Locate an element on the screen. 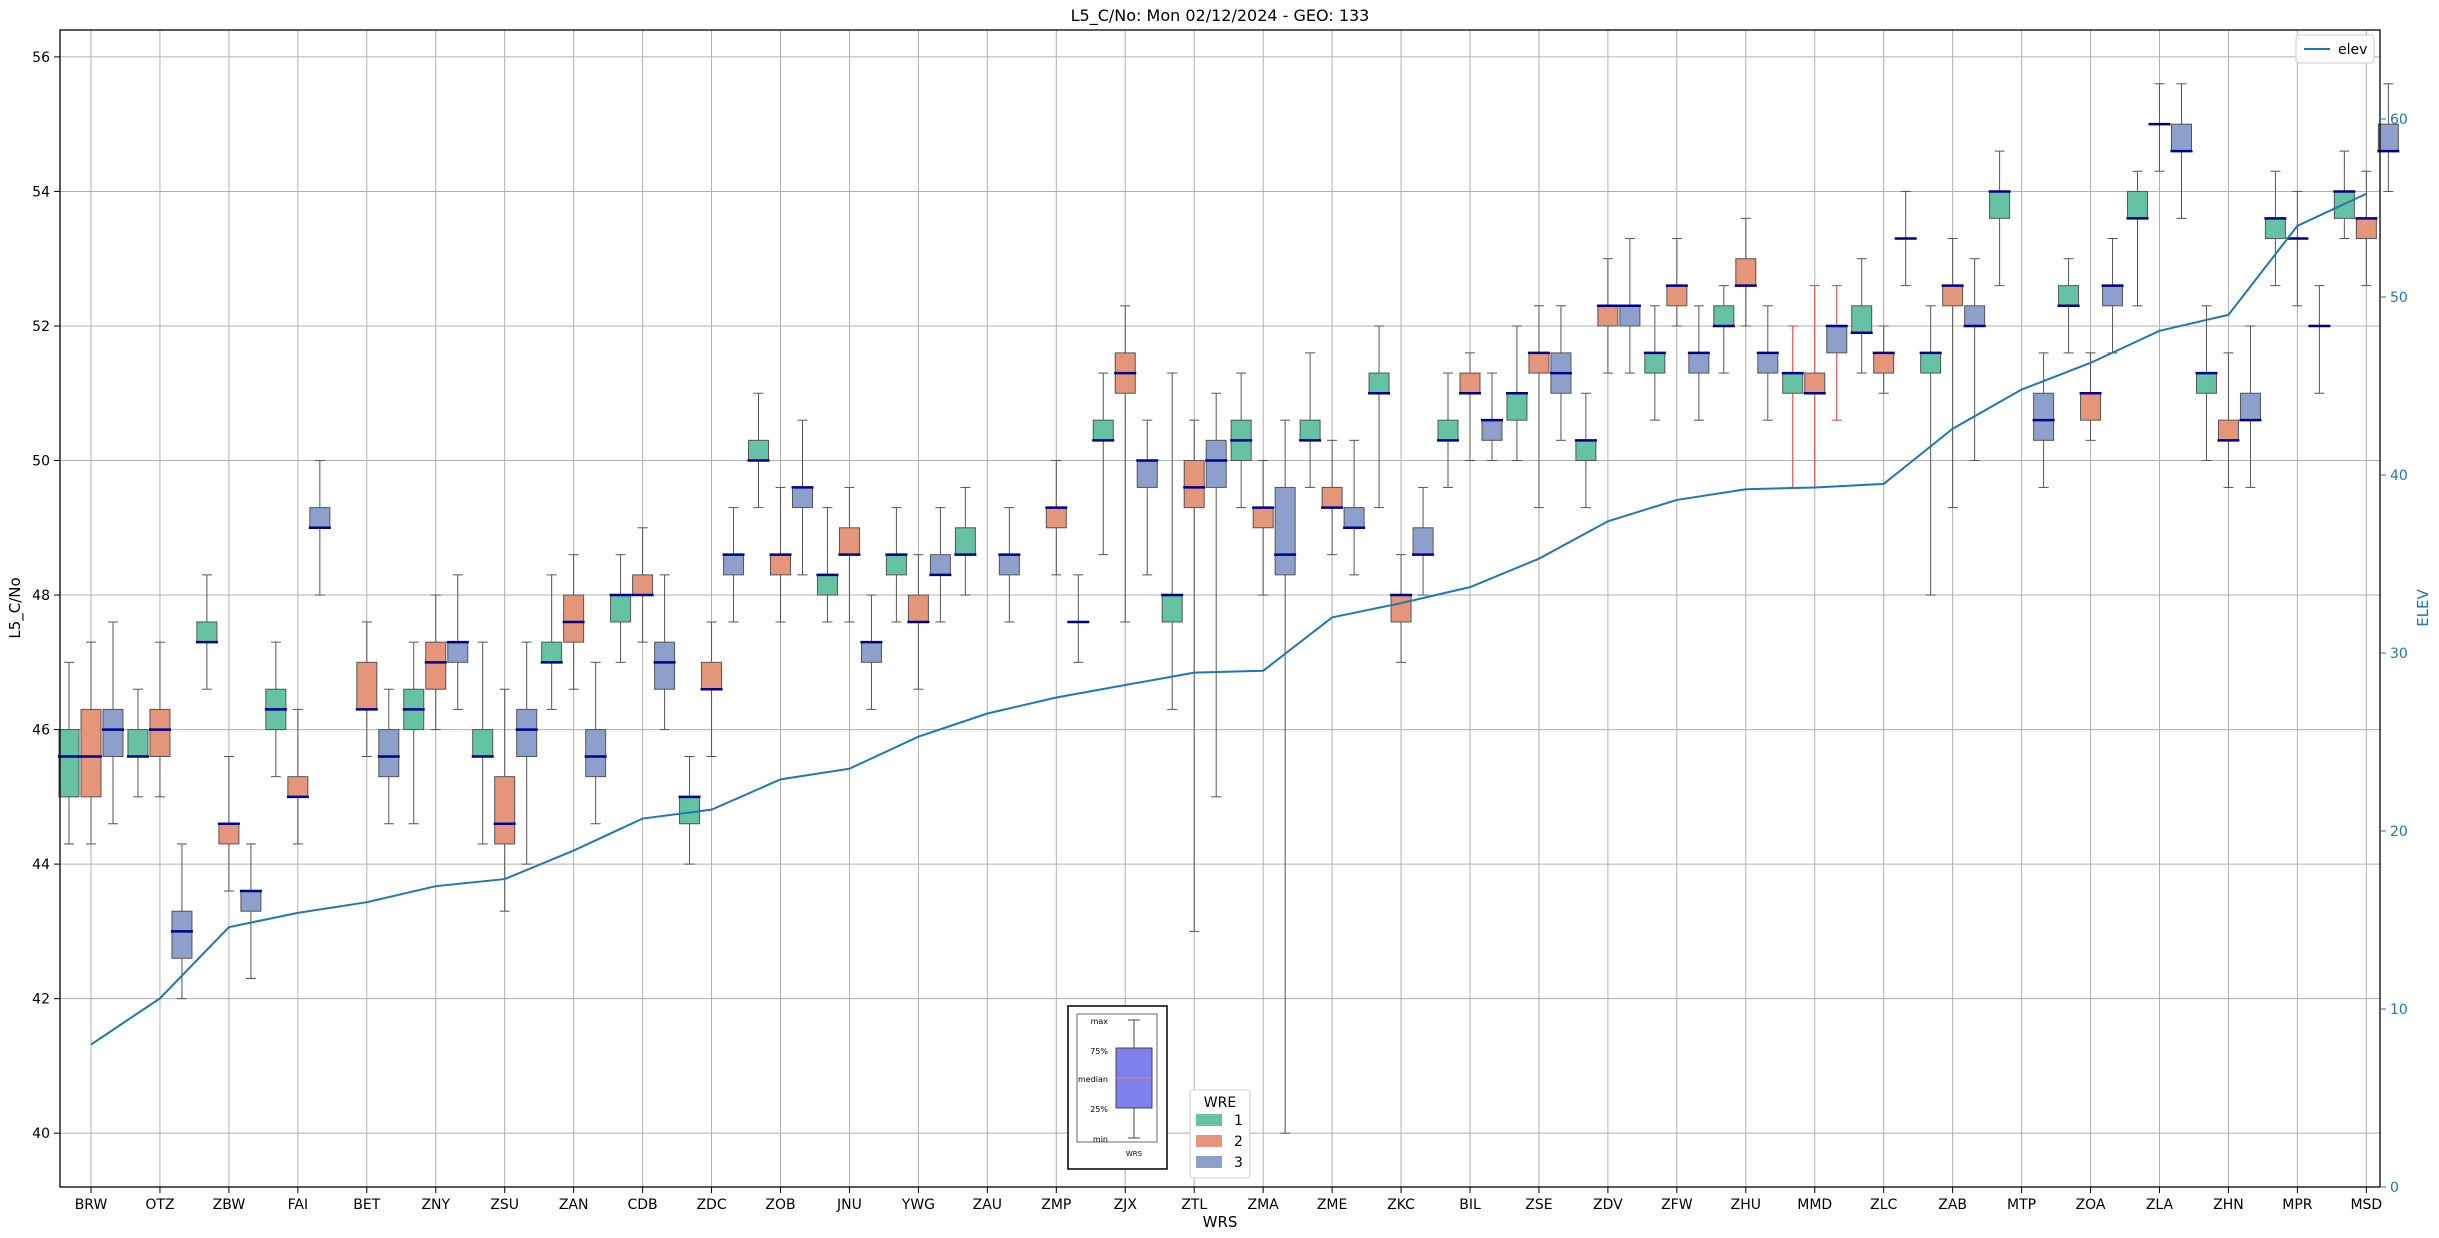  y-axis-label: L5_C/No is located at coordinates (15, 607).